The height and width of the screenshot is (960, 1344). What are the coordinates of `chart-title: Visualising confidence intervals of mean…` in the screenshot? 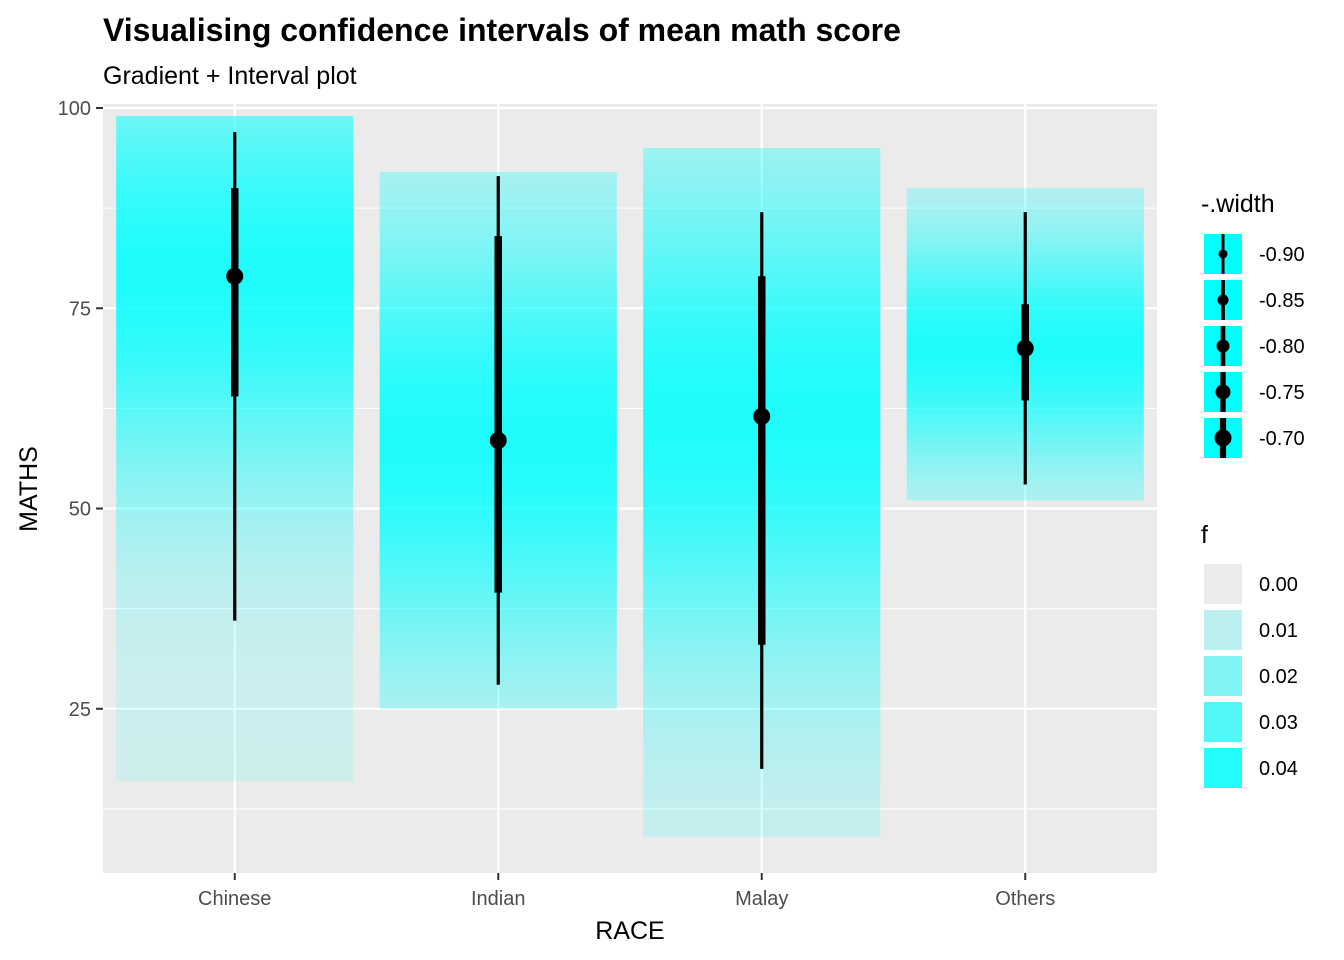 It's located at (502, 30).